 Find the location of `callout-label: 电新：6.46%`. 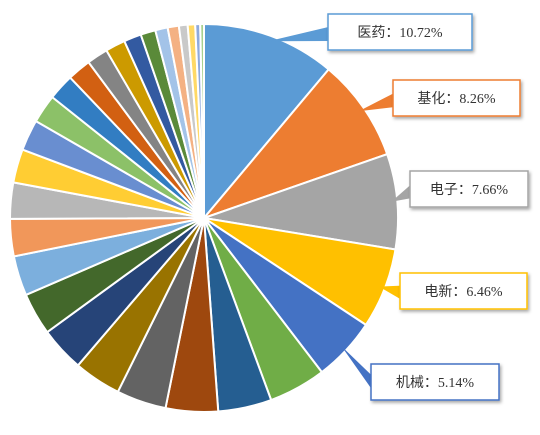

callout-label: 电新：6.46% is located at coordinates (463, 292).